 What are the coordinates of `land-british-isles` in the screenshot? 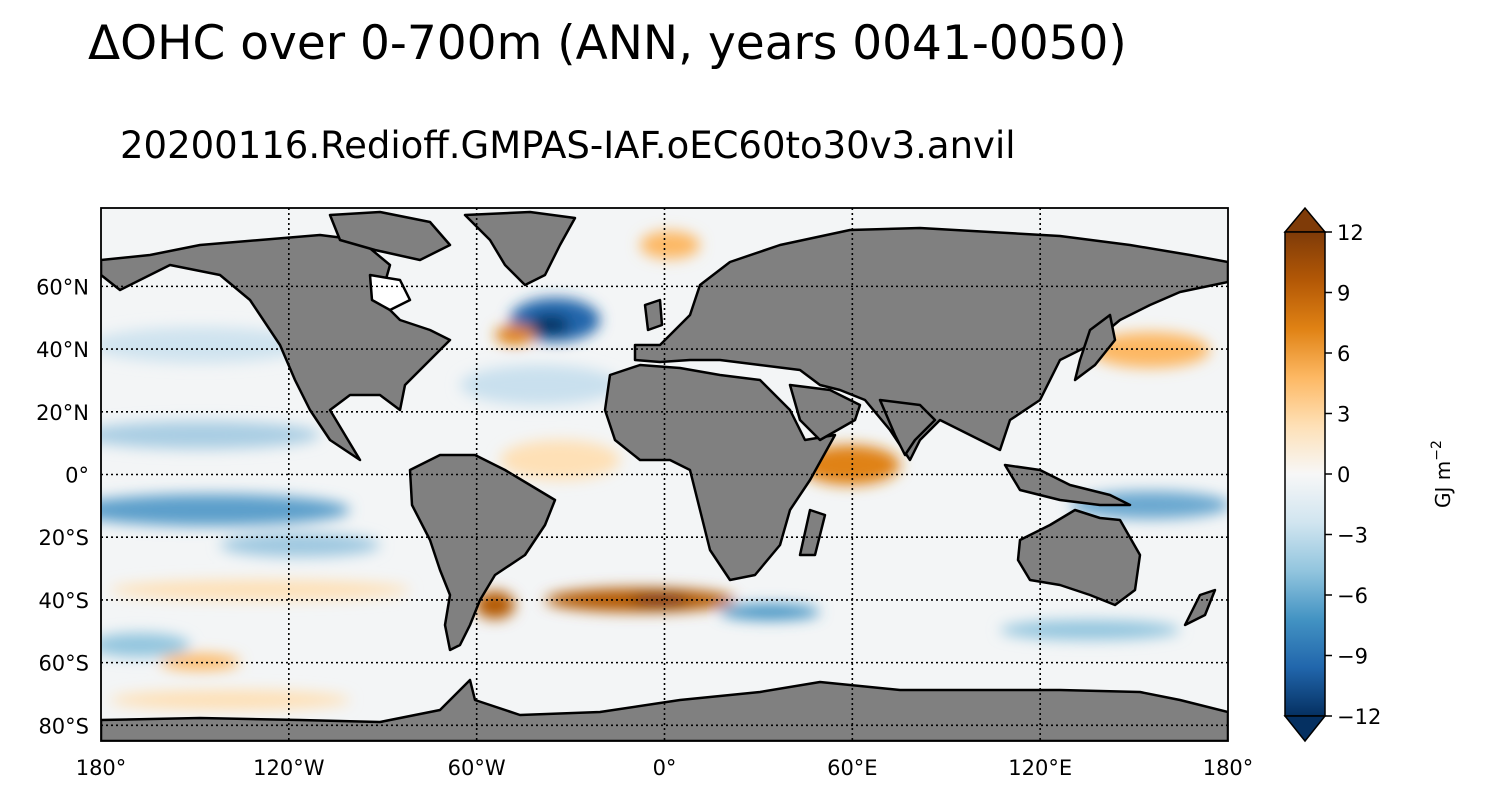 It's located at (653, 315).